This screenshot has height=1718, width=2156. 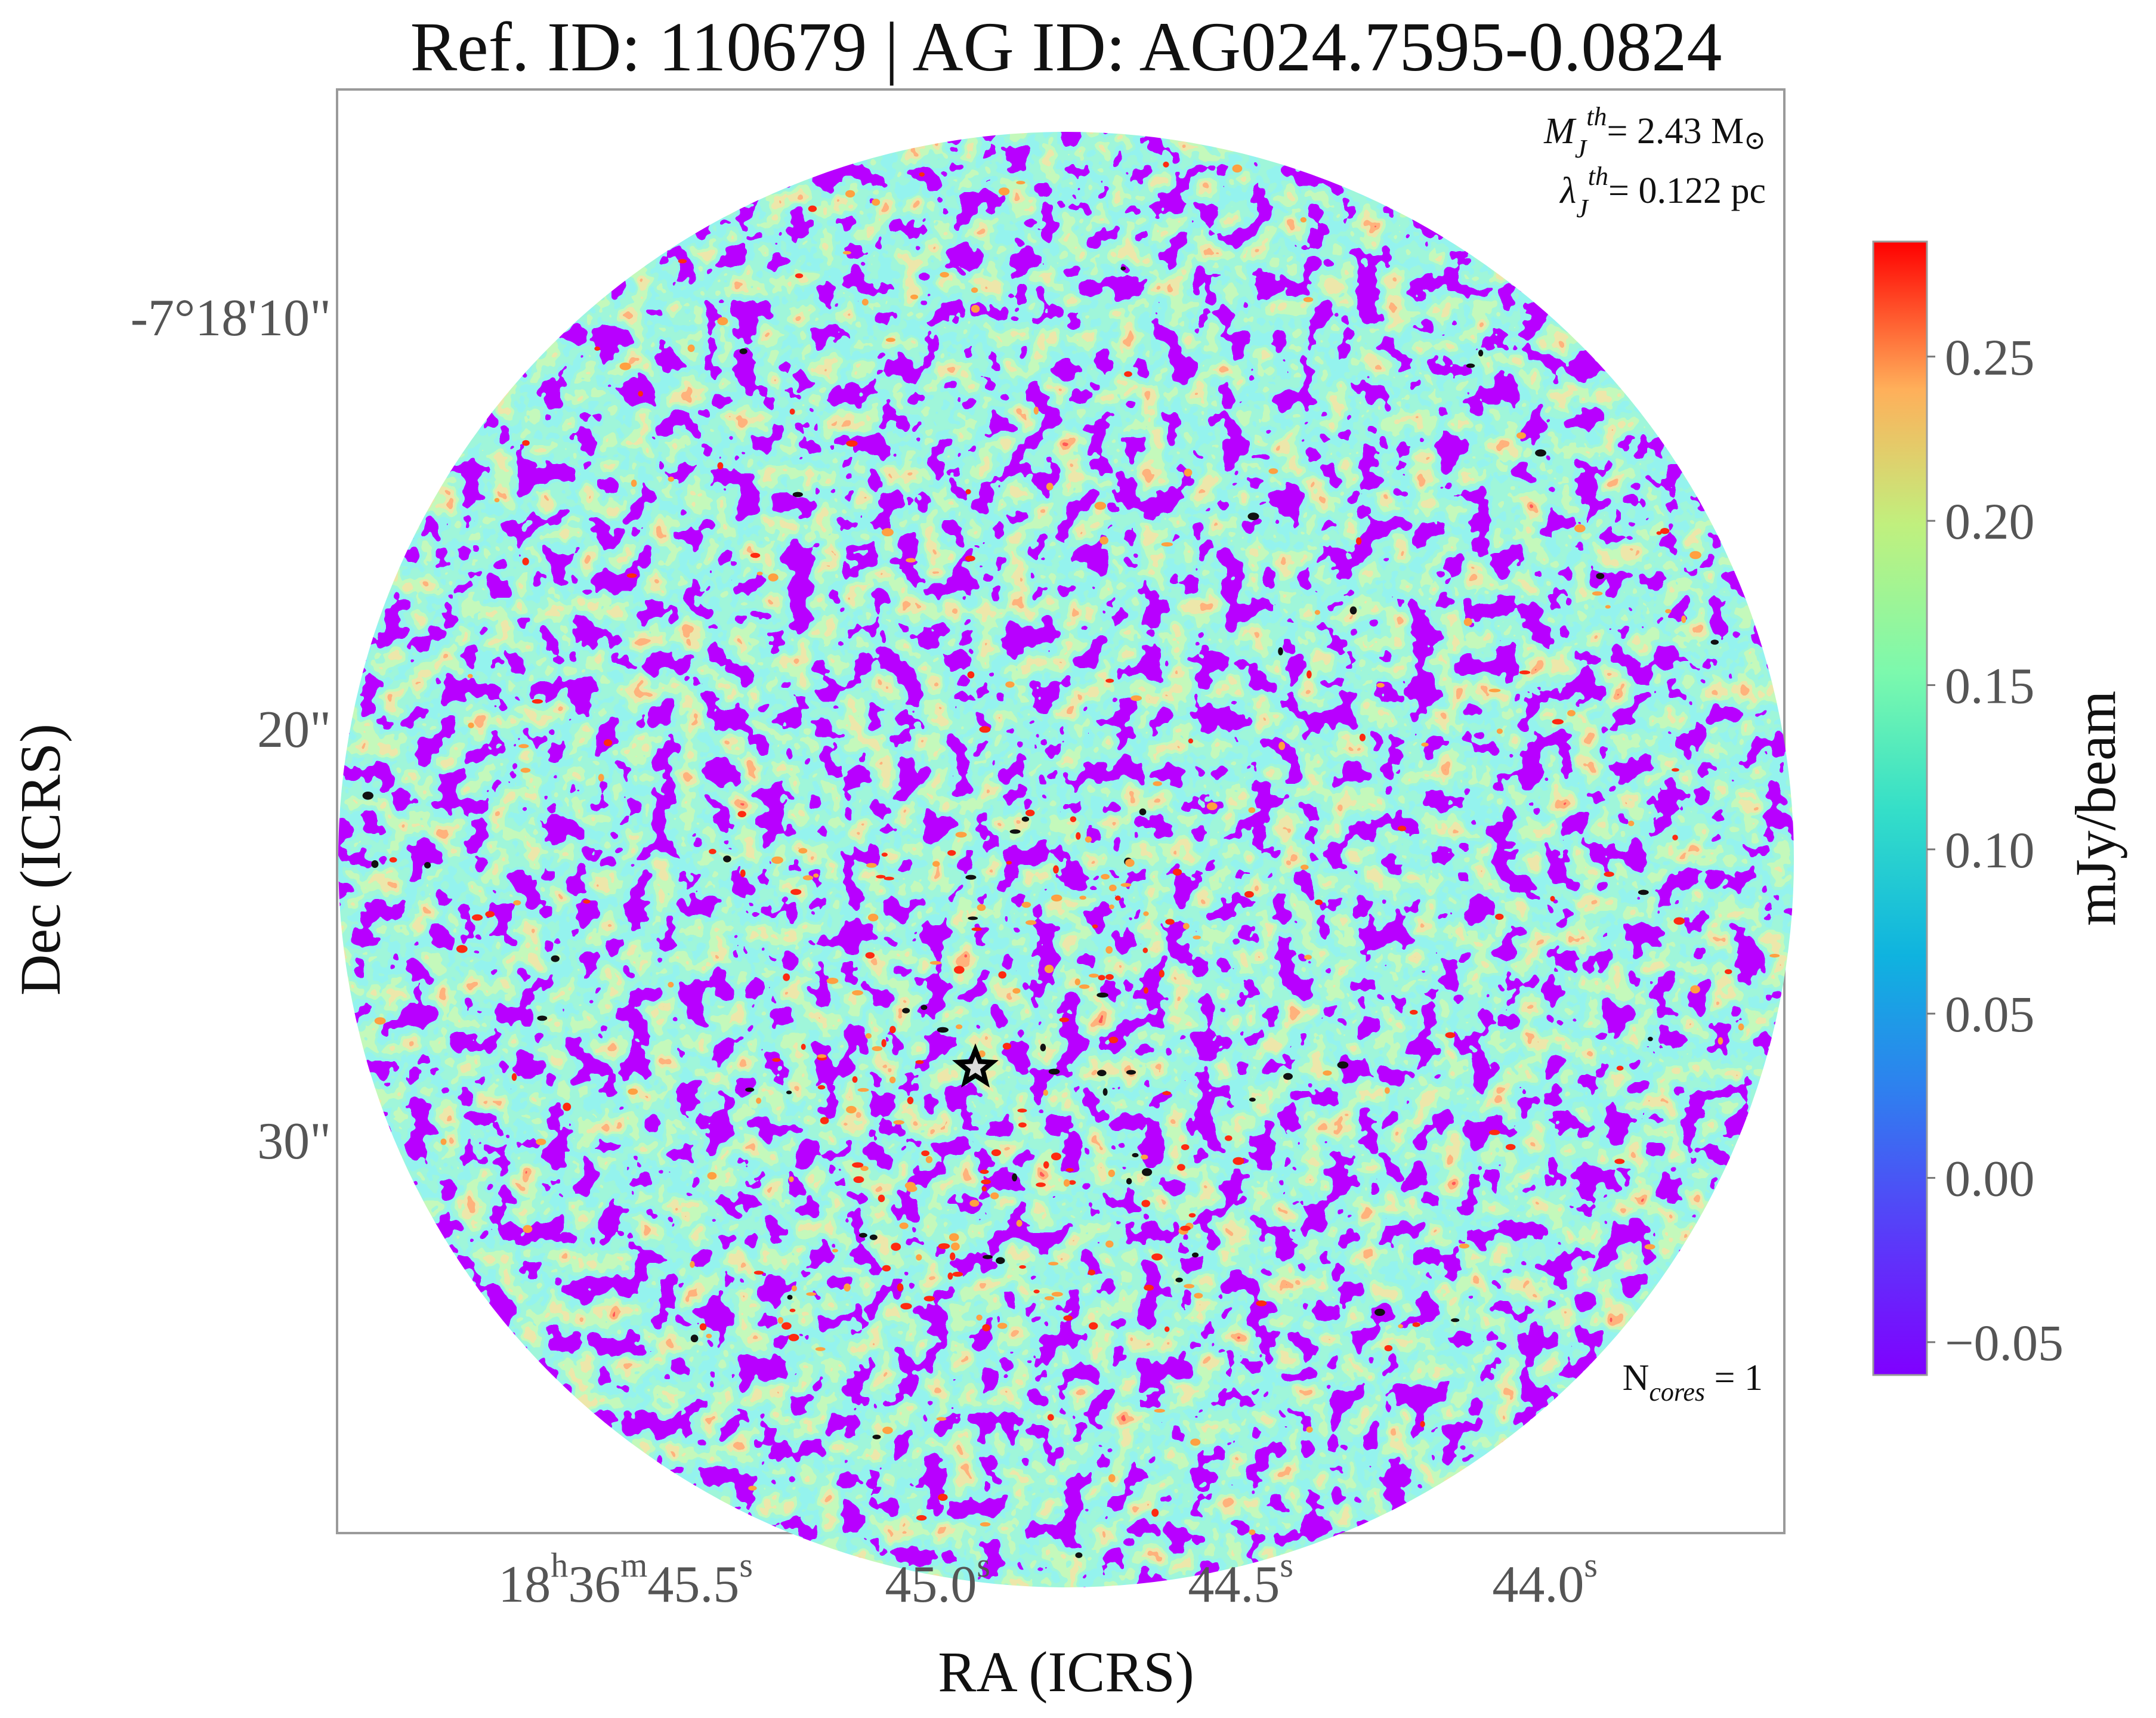 What do you see at coordinates (1066, 1672) in the screenshot?
I see `x-axis-label: RA (ICRS)` at bounding box center [1066, 1672].